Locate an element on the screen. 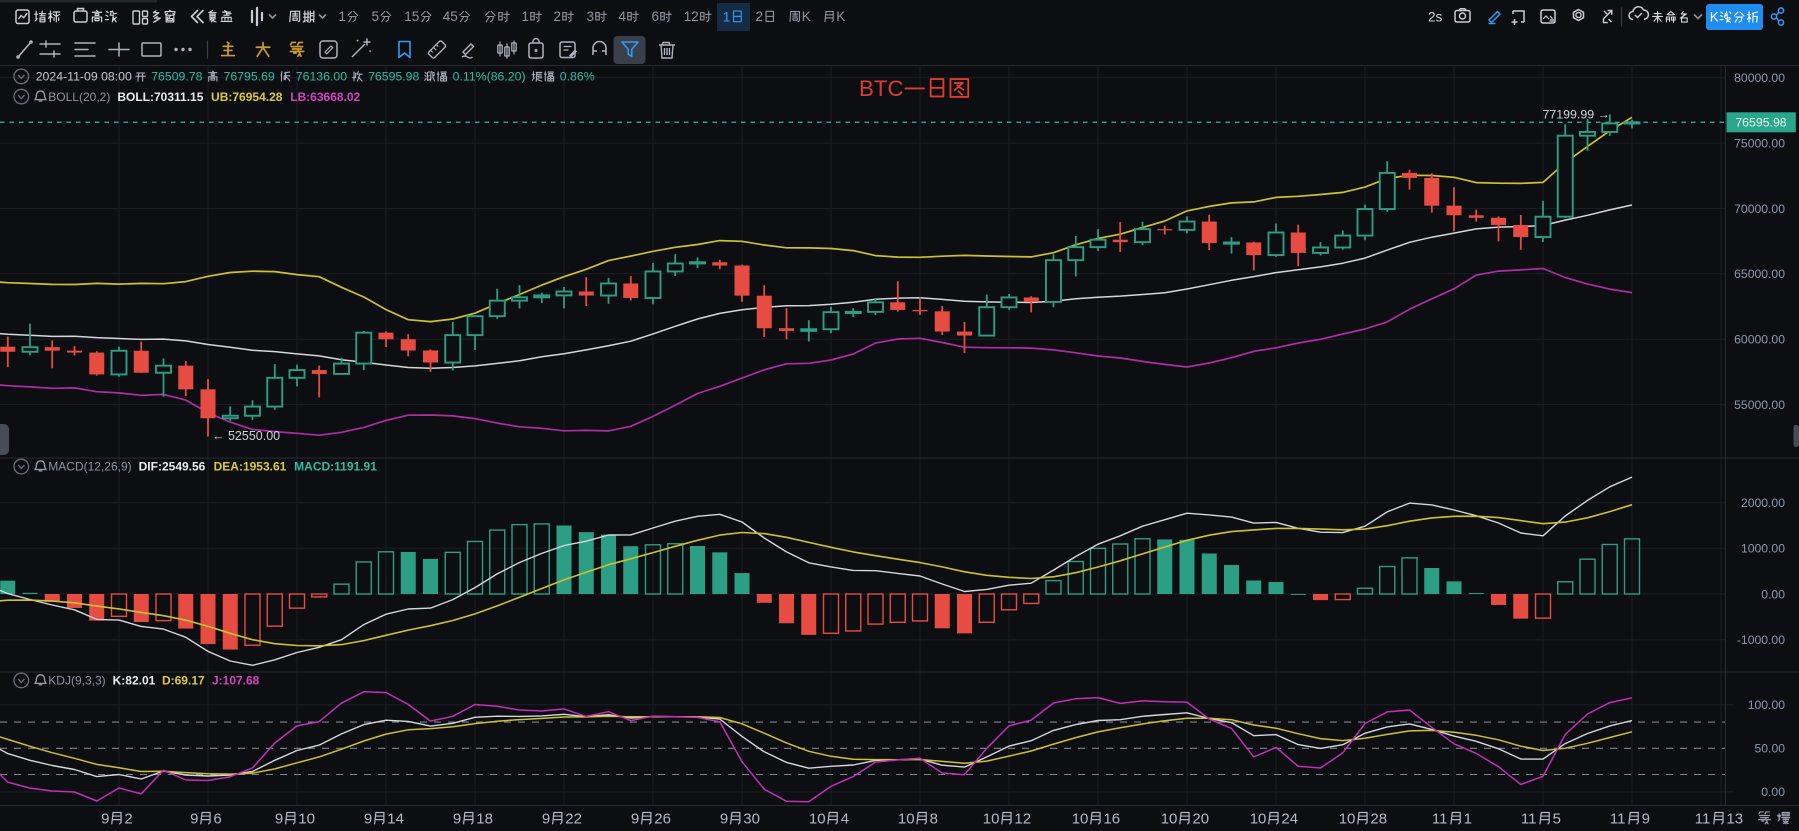  svg-text: 26 is located at coordinates (662, 818).